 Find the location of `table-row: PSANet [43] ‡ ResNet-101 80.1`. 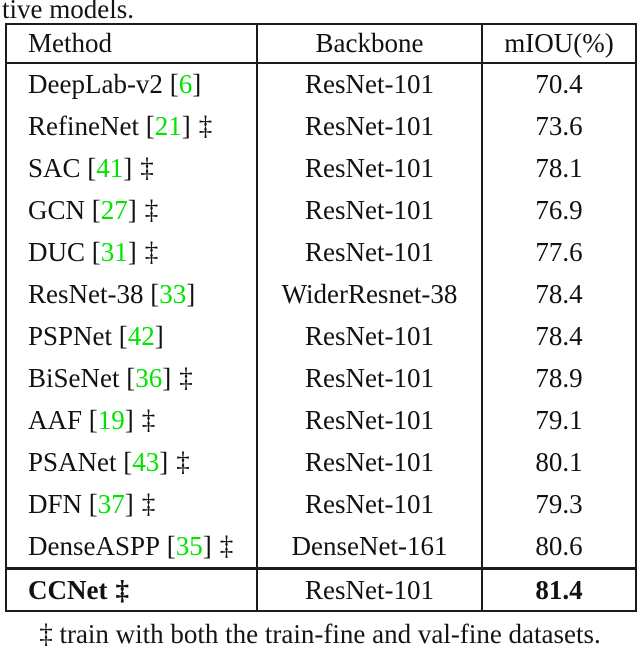

table-row: PSANet [43] ‡ ResNet-101 80.1 is located at coordinates (321, 462).